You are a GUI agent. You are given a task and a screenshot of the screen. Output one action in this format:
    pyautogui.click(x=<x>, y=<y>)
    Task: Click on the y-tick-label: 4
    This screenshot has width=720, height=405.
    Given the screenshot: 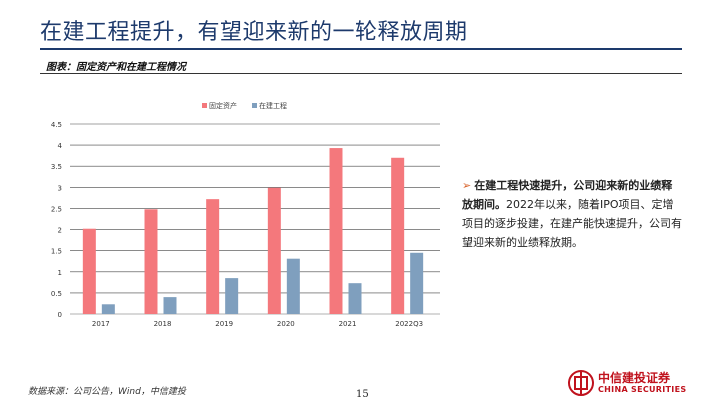 What is the action you would take?
    pyautogui.click(x=60, y=146)
    